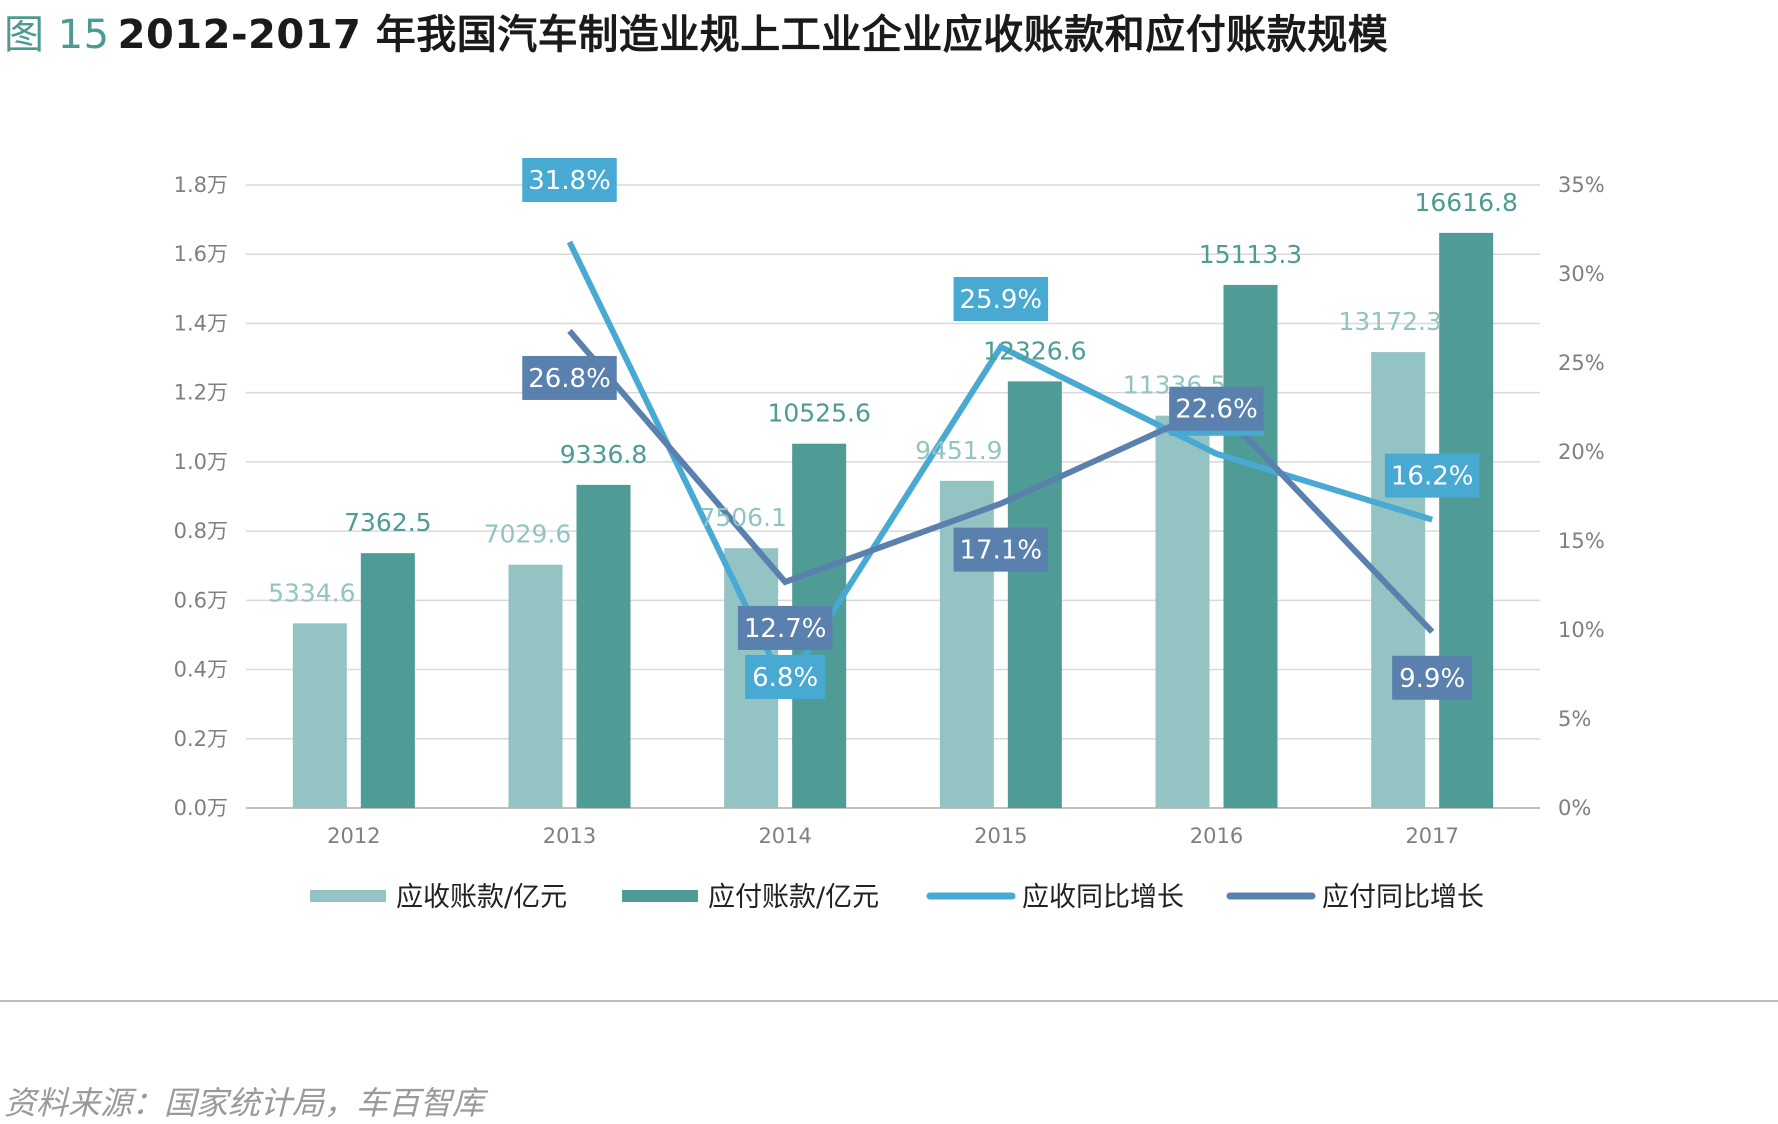 The width and height of the screenshot is (1778, 1124). I want to click on data-label-receivable: 7506.1, so click(742, 517).